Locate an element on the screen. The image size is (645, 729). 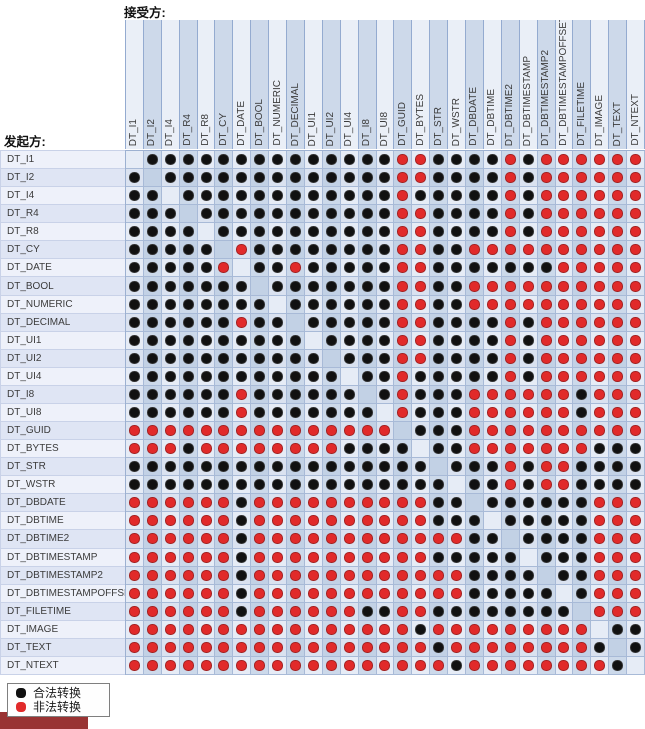
matrix-cell-DT_DBTIME-to-DT_TEXT is located at coordinates (618, 521).